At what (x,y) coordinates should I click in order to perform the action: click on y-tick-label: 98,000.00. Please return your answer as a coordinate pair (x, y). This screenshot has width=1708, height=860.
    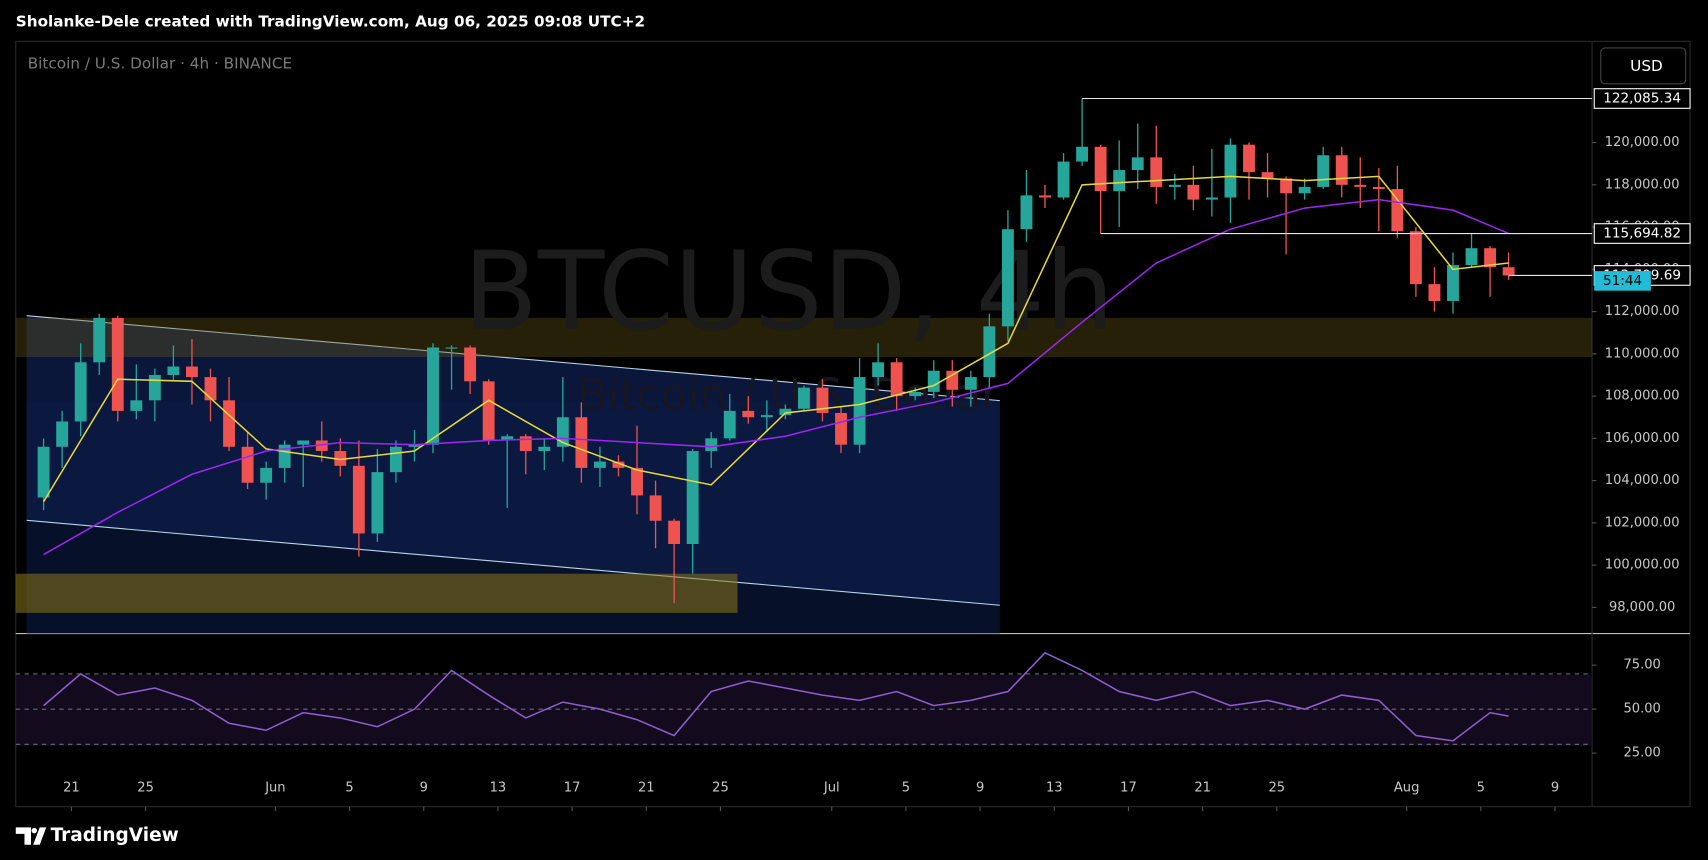
    Looking at the image, I should click on (1642, 607).